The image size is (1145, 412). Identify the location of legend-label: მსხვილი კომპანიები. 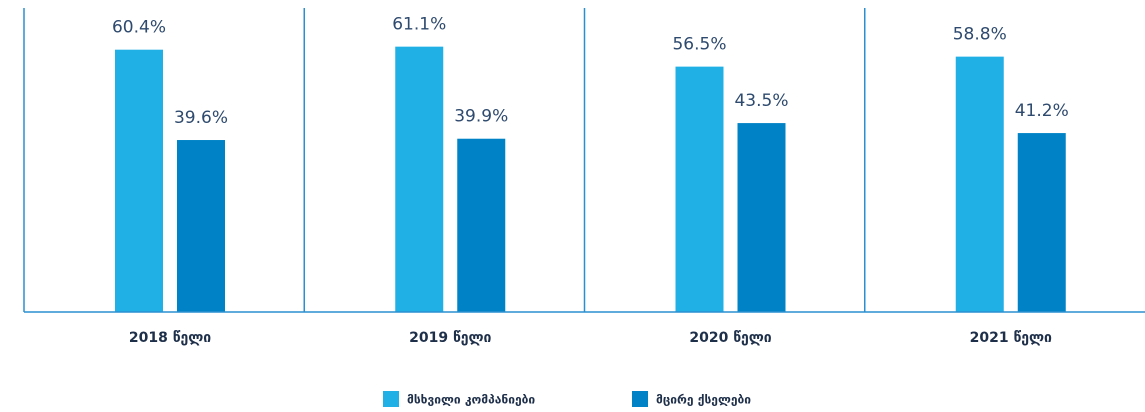
(471, 400).